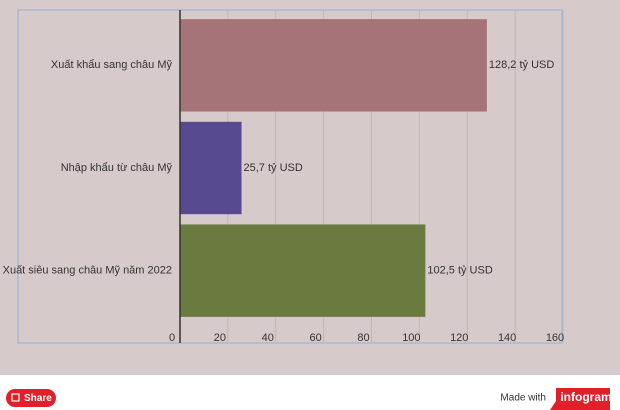 The height and width of the screenshot is (410, 620). What do you see at coordinates (411, 338) in the screenshot?
I see `x-tick-label: 100` at bounding box center [411, 338].